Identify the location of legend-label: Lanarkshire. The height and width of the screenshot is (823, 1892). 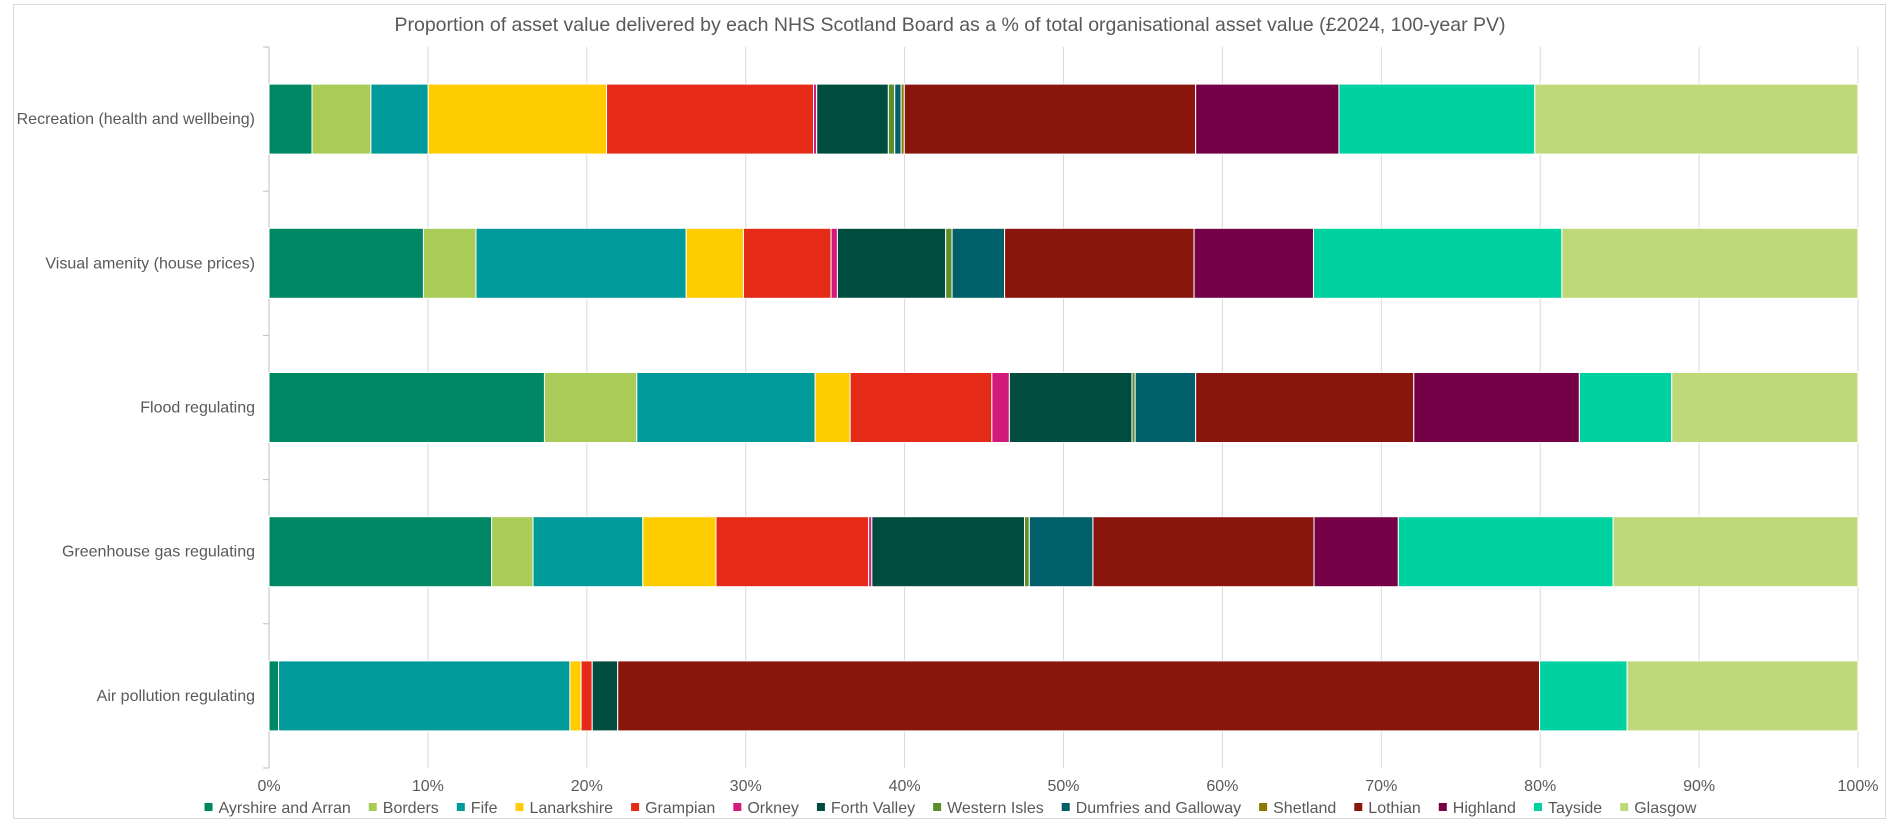
(571, 808).